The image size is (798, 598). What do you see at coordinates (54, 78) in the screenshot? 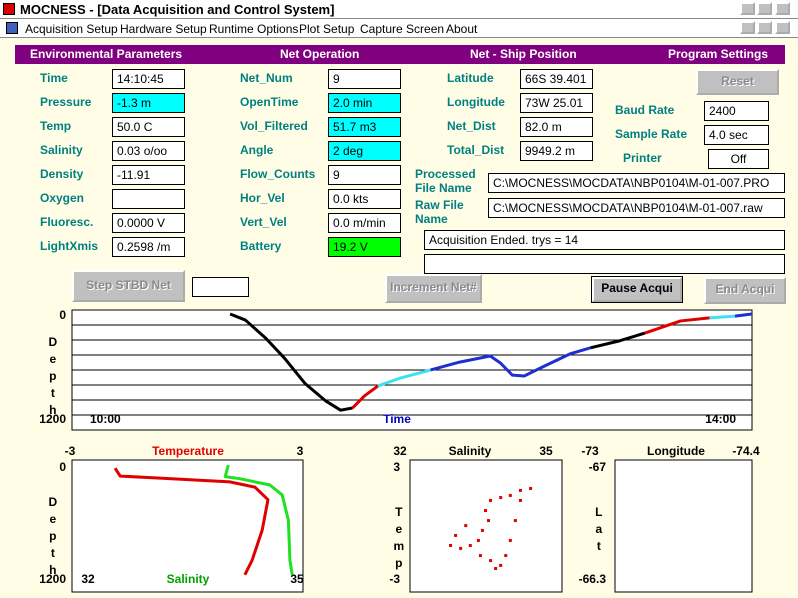
I see `field-label: Time` at bounding box center [54, 78].